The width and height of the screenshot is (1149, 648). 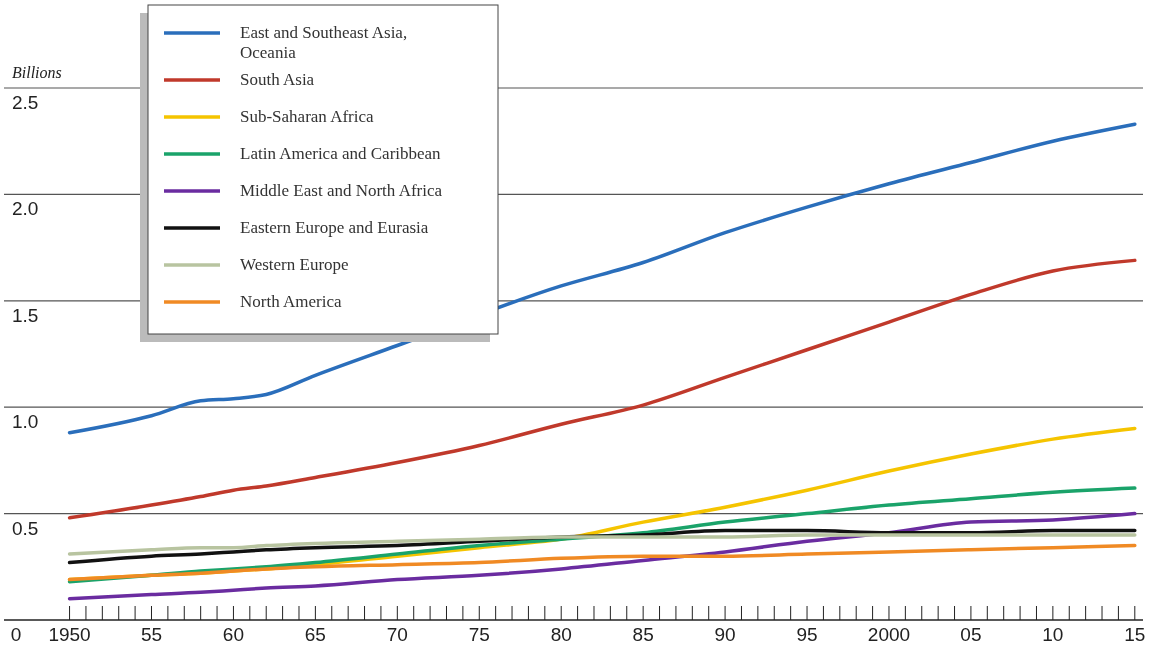 What do you see at coordinates (307, 116) in the screenshot?
I see `legend-label: Sub-Saharan Africa` at bounding box center [307, 116].